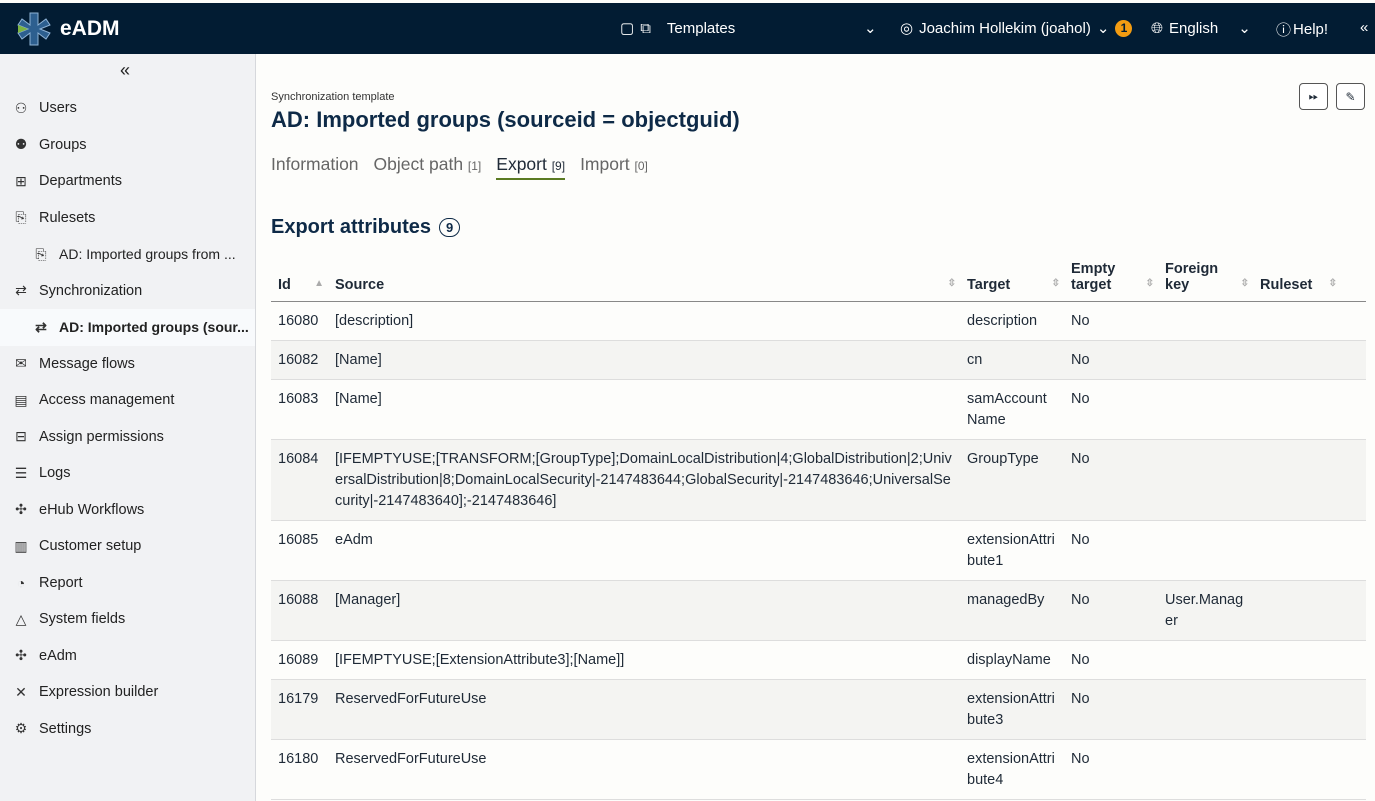 The image size is (1375, 801). Describe the element at coordinates (21, 290) in the screenshot. I see `sync-icon: ⇄` at that location.